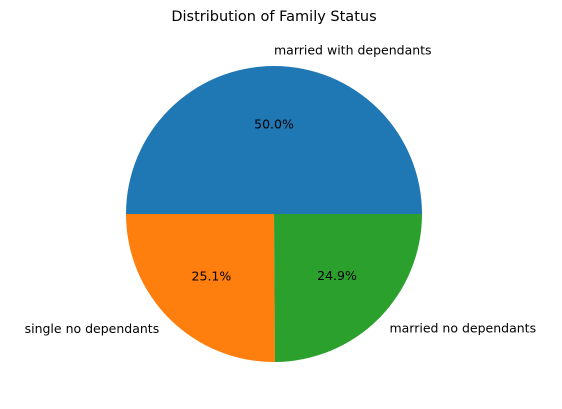 The image size is (562, 409). What do you see at coordinates (337, 275) in the screenshot?
I see `pct-label-married-no-dependants: 24.9%` at bounding box center [337, 275].